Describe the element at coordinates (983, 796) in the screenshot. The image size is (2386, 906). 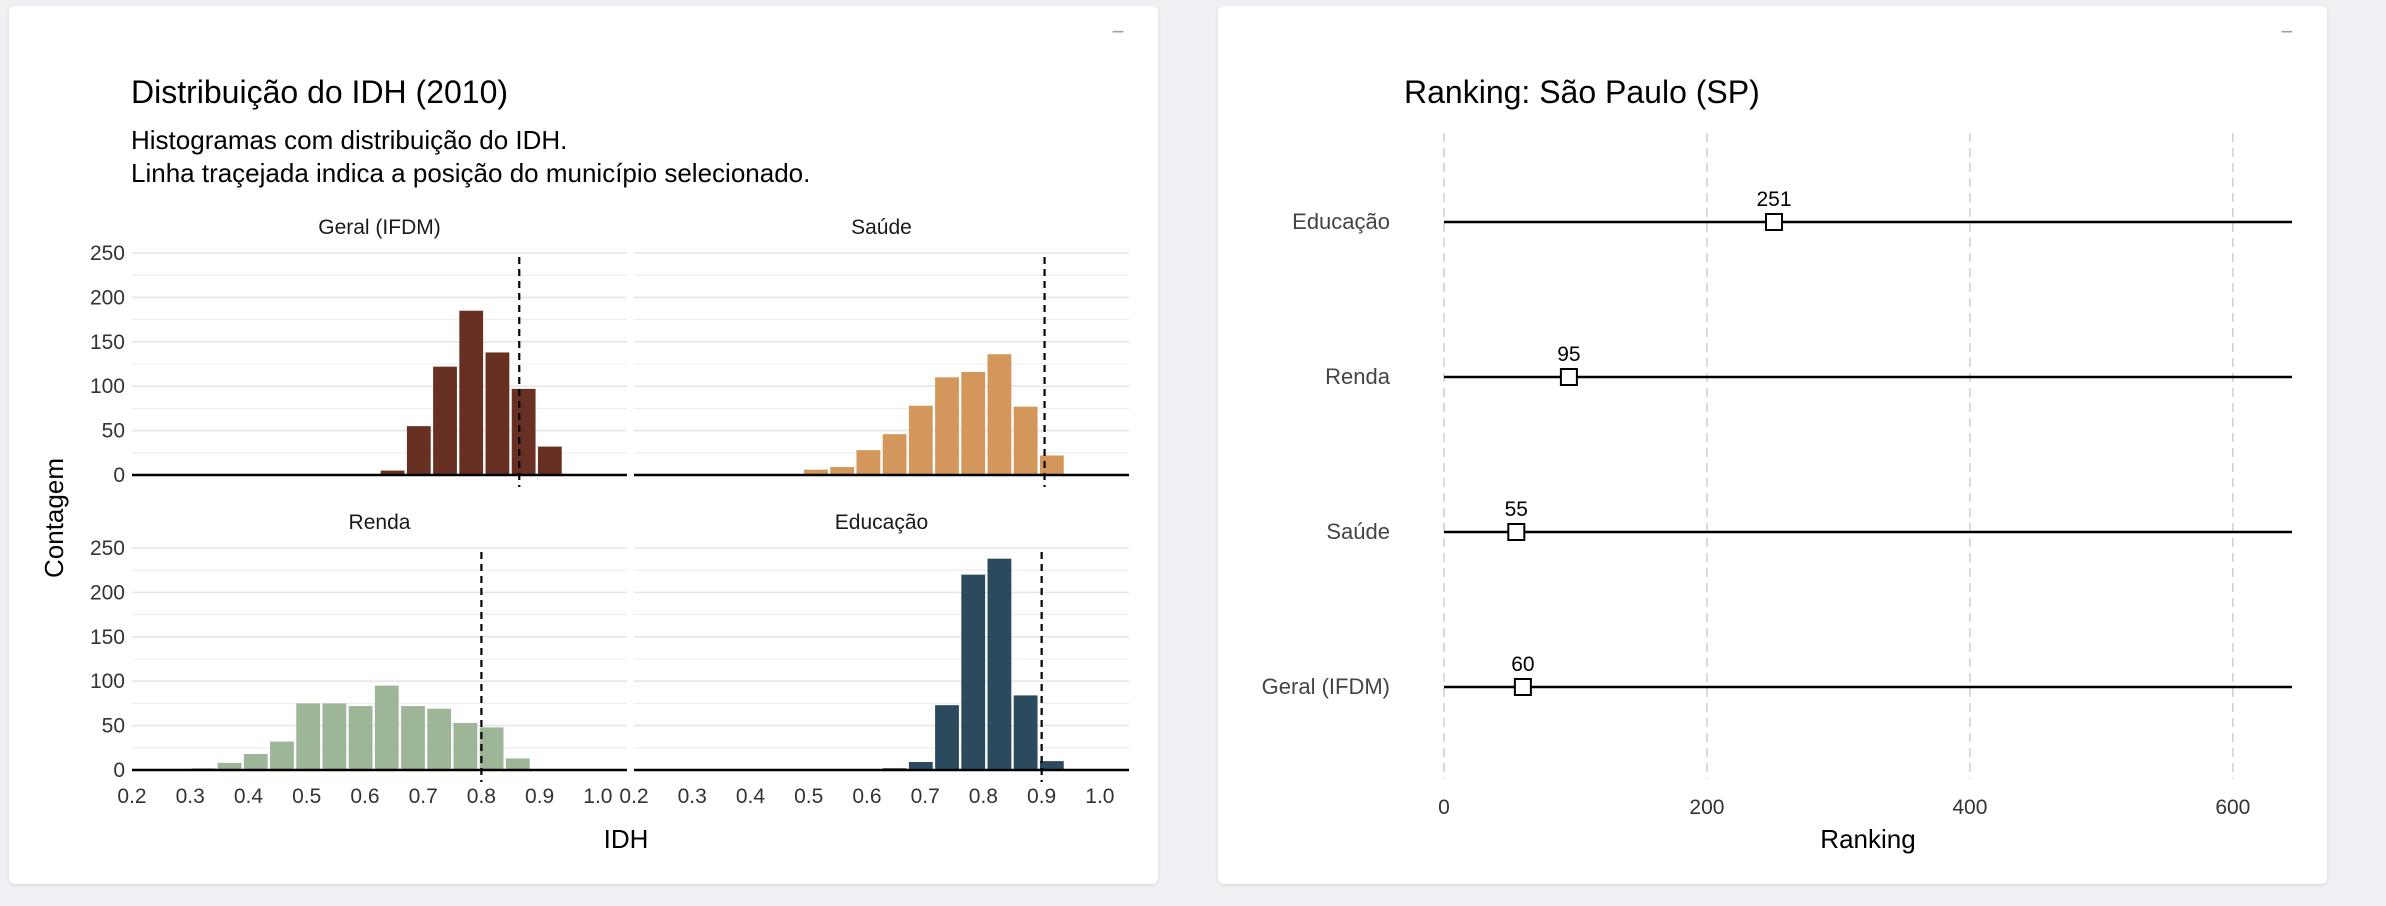
I see `x-tick-label: 0.8` at that location.